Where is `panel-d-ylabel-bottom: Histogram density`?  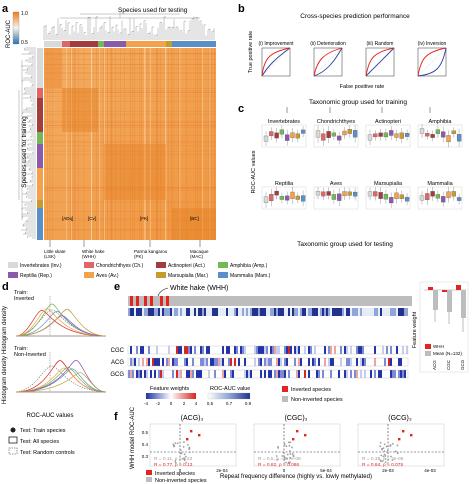
panel-d-ylabel-bottom: Histogram density is located at coordinates (5, 380).